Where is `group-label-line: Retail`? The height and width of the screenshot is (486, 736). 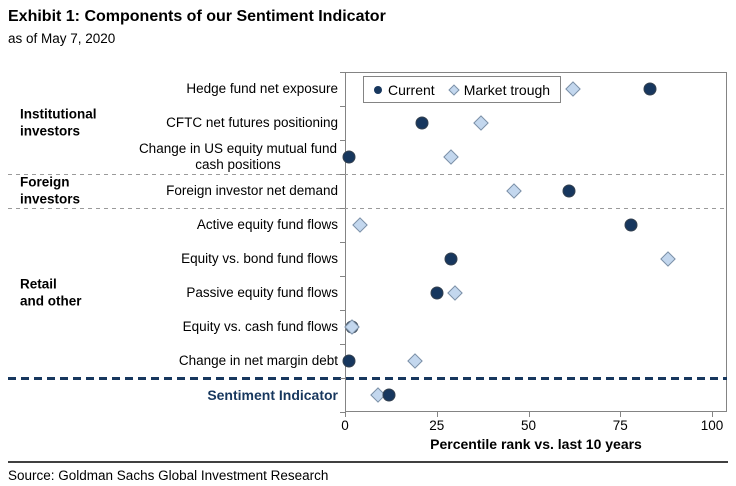
group-label-line: Retail is located at coordinates (38, 284).